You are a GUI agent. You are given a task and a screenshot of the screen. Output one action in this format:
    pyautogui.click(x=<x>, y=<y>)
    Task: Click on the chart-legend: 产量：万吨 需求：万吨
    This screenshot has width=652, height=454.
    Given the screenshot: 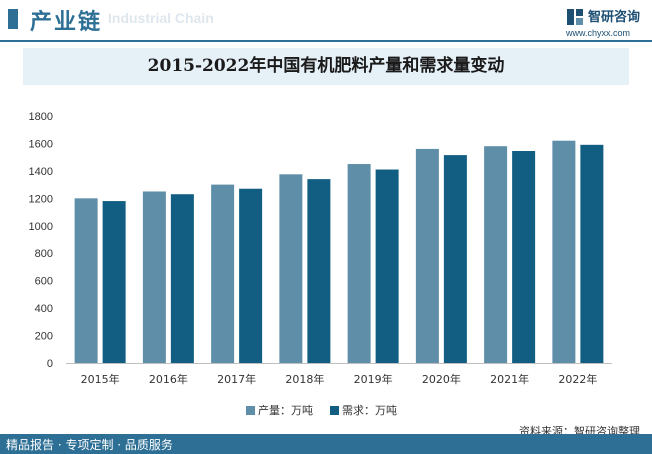 What is the action you would take?
    pyautogui.click(x=326, y=410)
    